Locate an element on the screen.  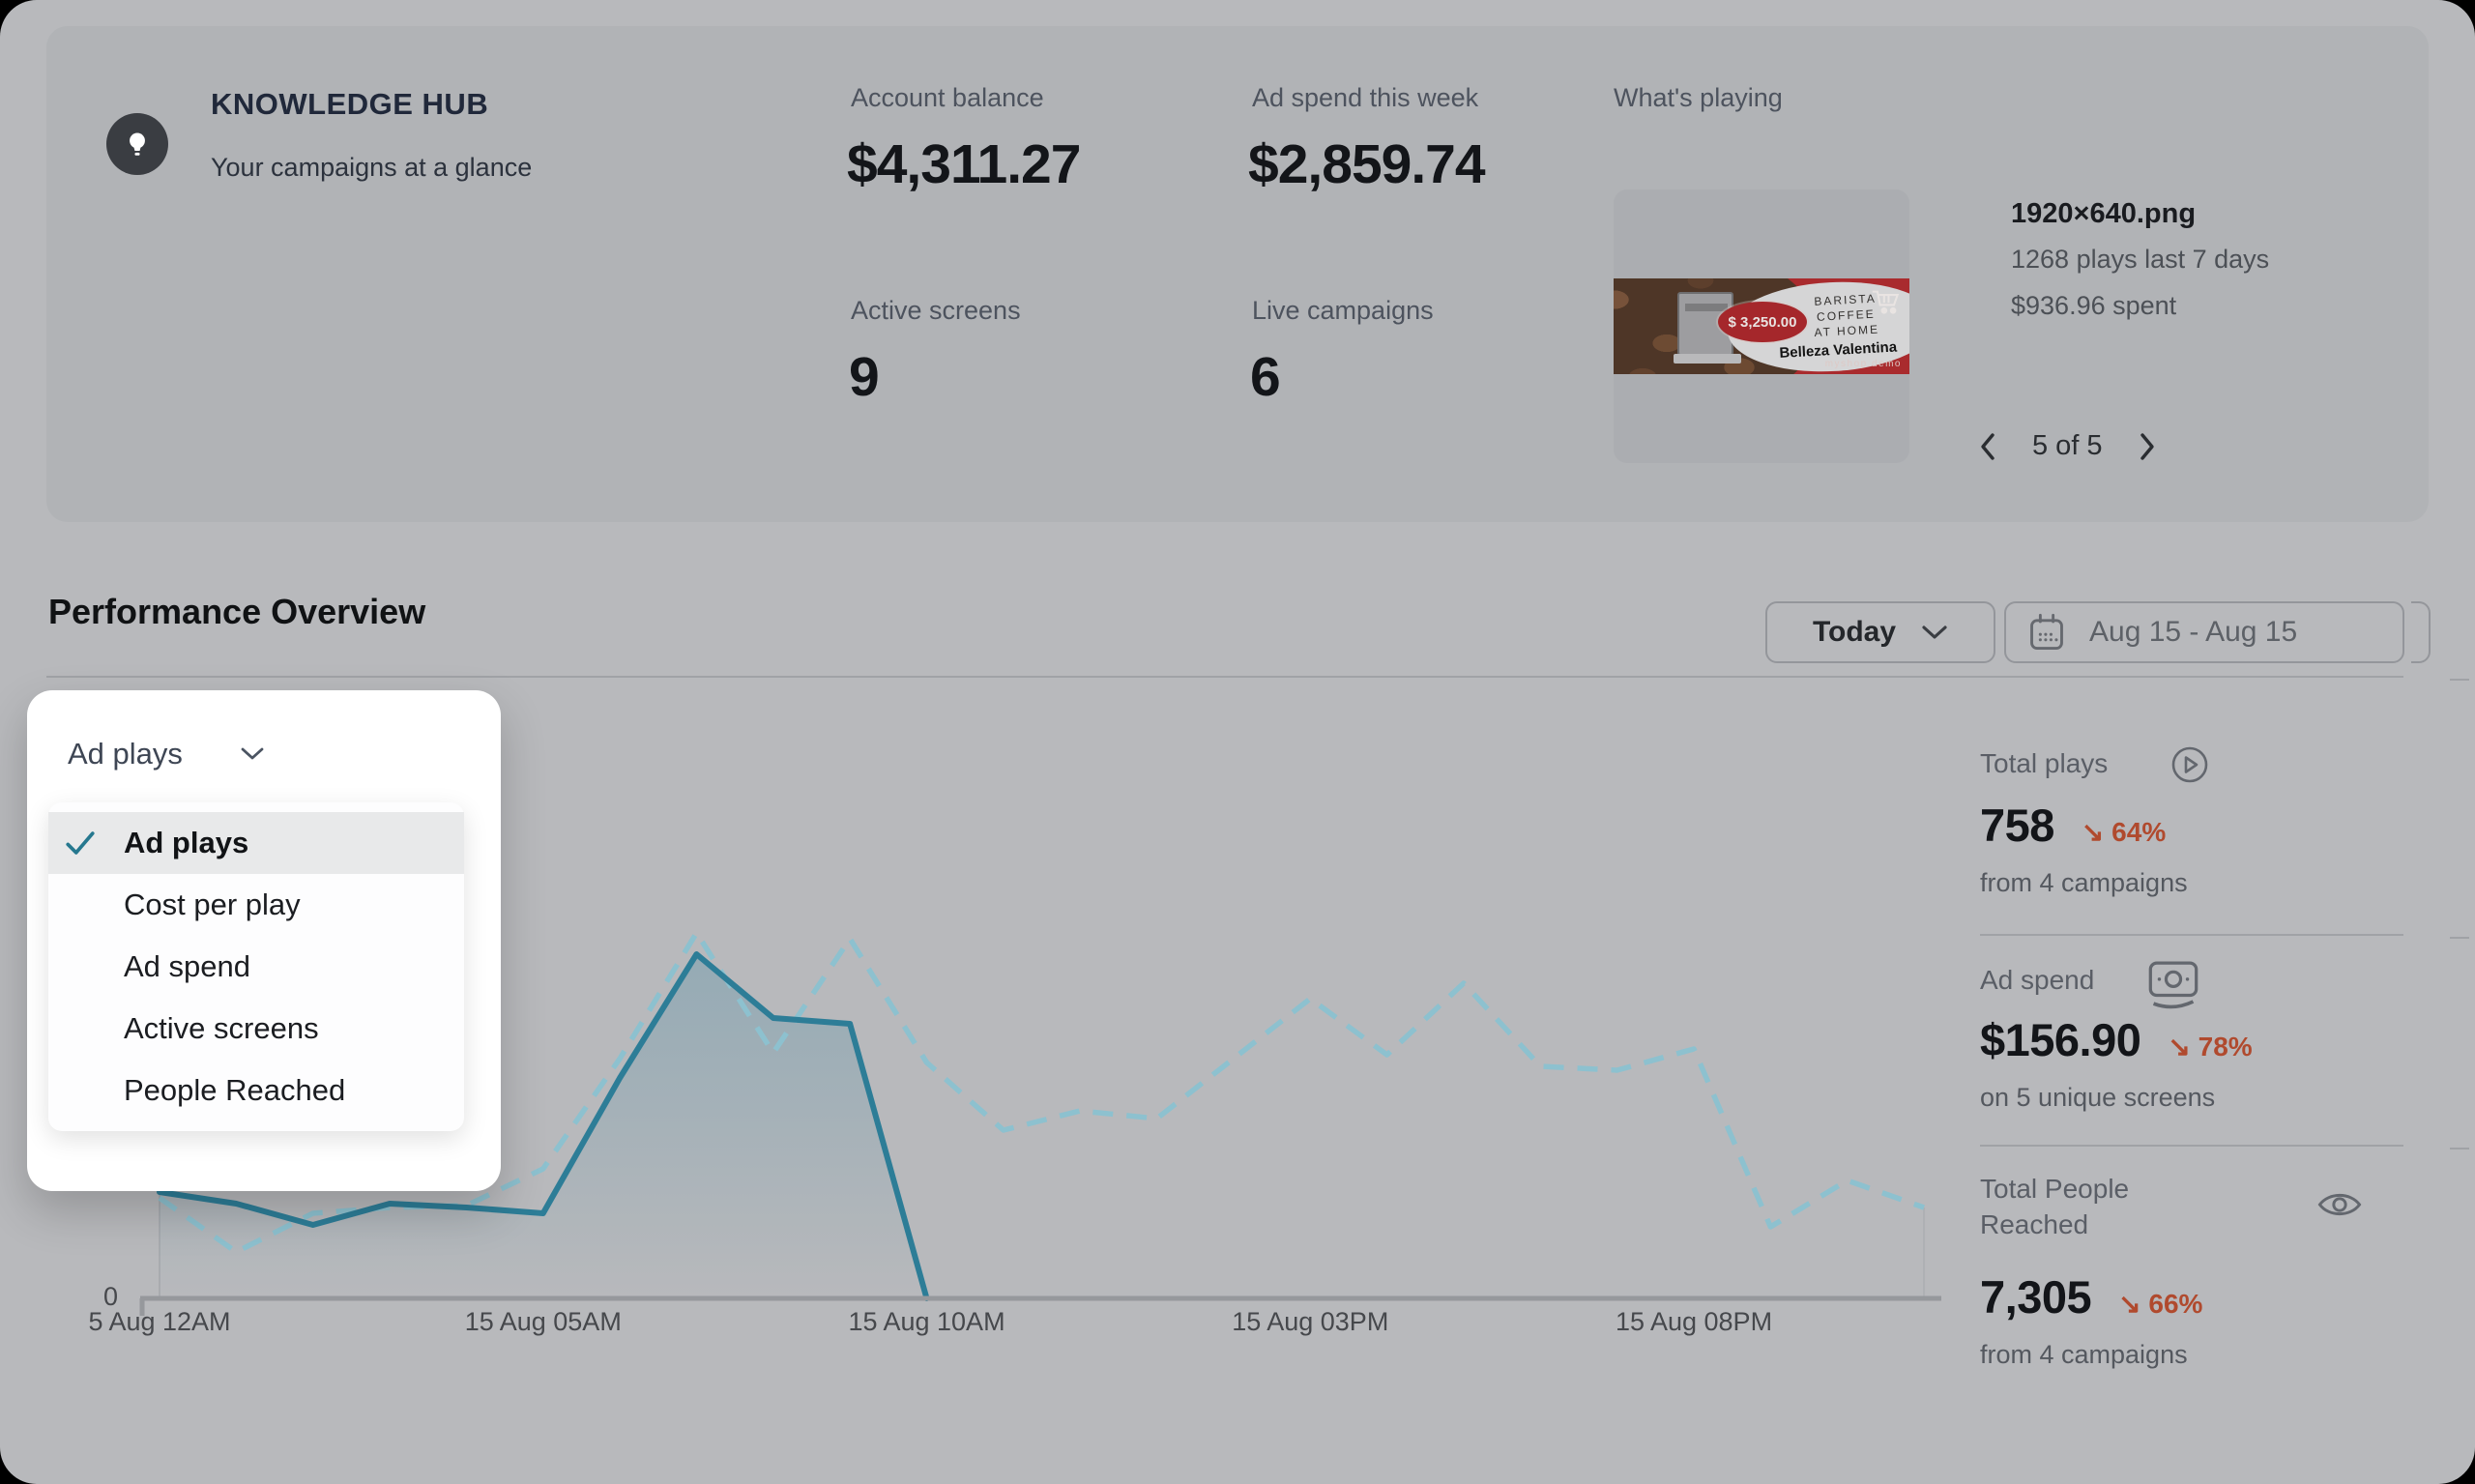
menu-item-active-screens: Active screens is located at coordinates (256, 1029).